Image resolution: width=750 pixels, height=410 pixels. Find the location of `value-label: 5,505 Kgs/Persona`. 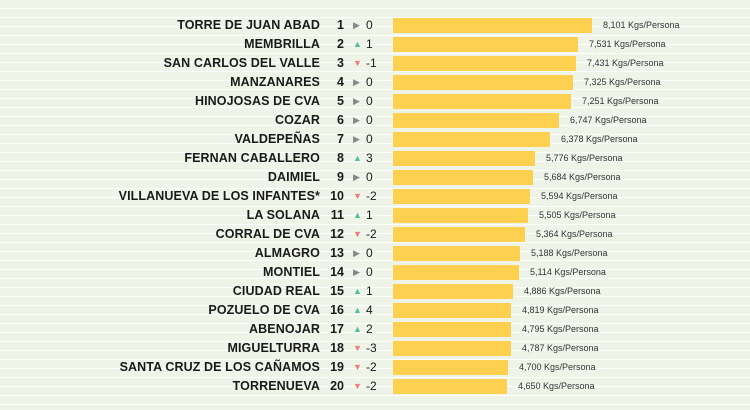

value-label: 5,505 Kgs/Persona is located at coordinates (577, 215).